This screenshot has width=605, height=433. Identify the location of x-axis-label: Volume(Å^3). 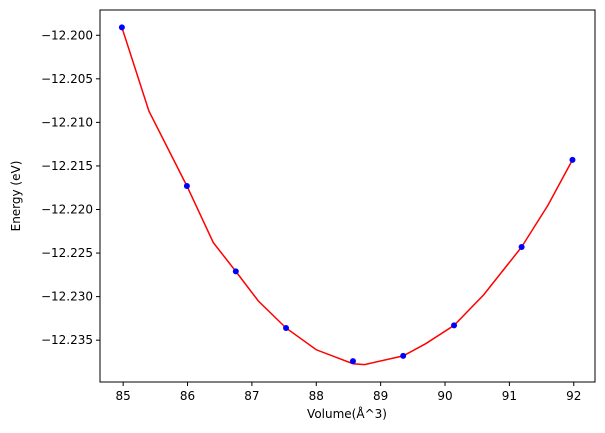
(347, 413).